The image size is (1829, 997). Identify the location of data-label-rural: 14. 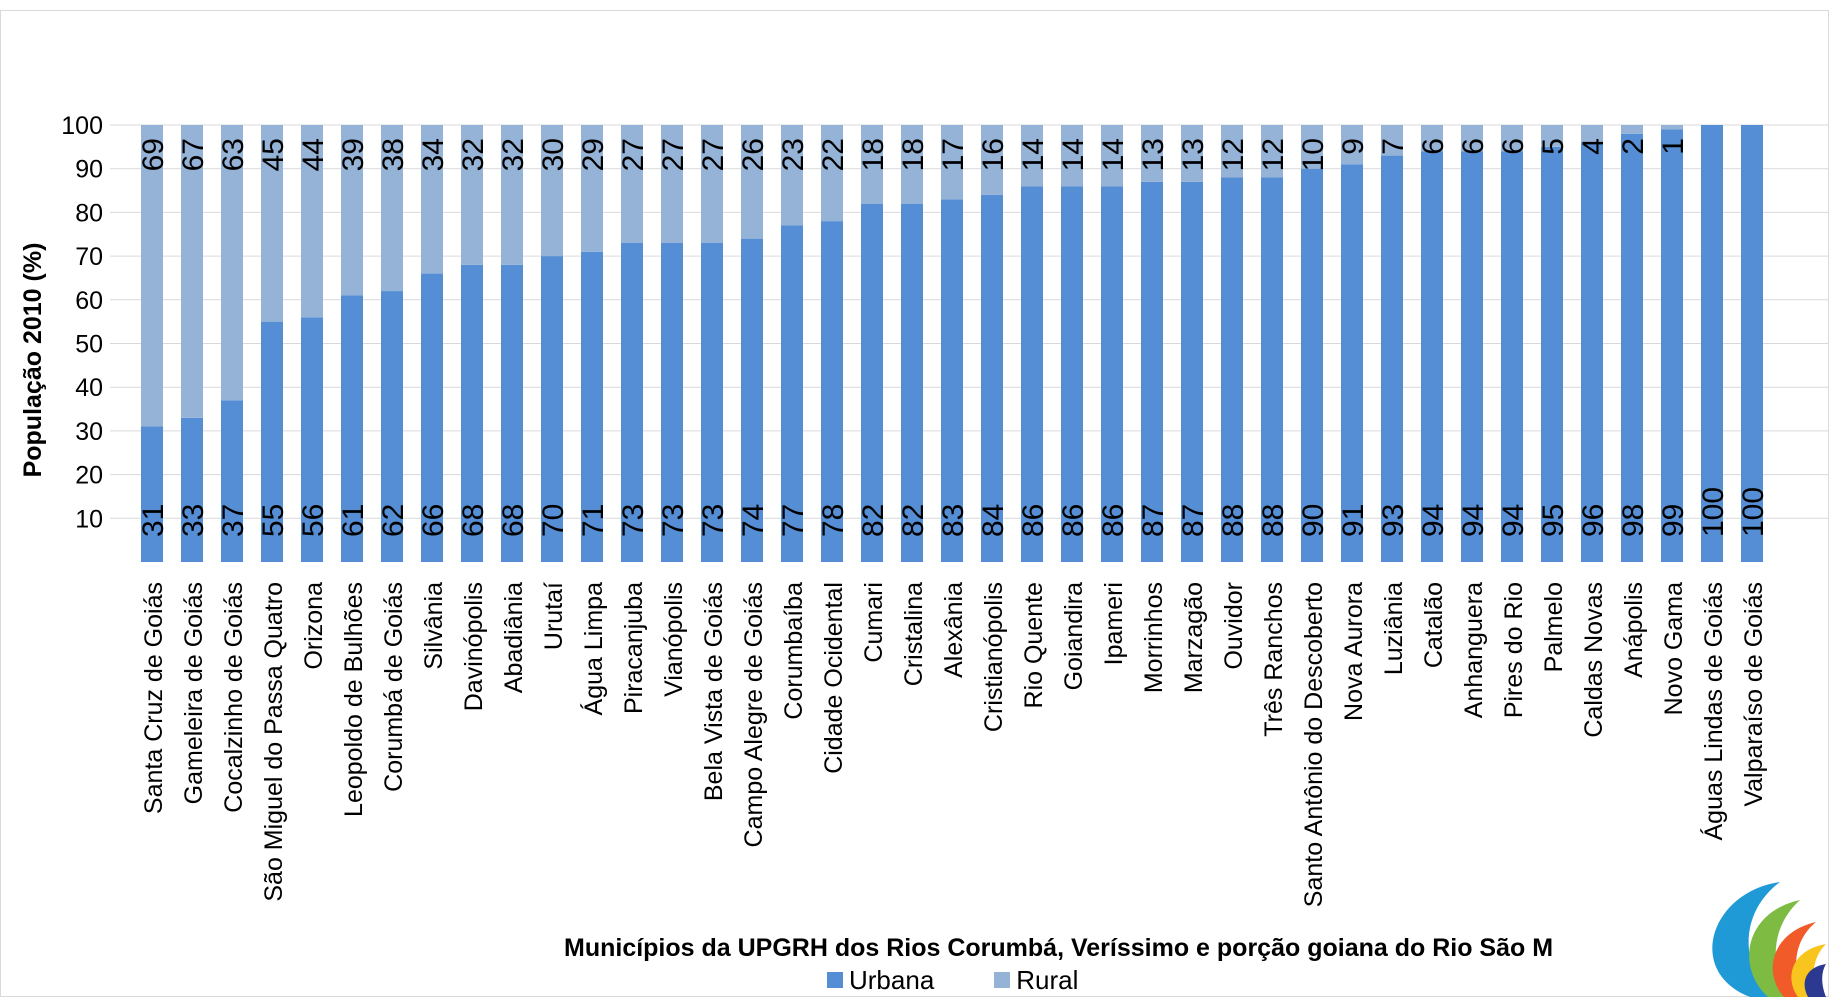
(1033, 154).